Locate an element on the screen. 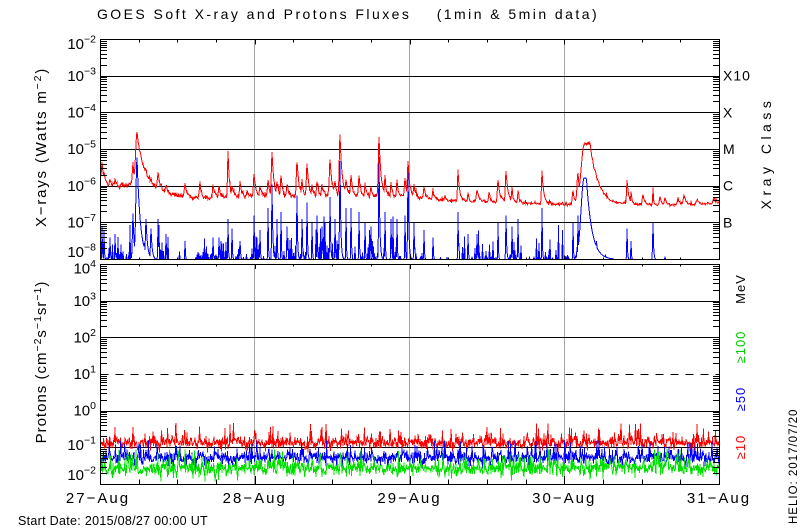 The width and height of the screenshot is (800, 530). svg-text: 27−Aug is located at coordinates (98, 498).